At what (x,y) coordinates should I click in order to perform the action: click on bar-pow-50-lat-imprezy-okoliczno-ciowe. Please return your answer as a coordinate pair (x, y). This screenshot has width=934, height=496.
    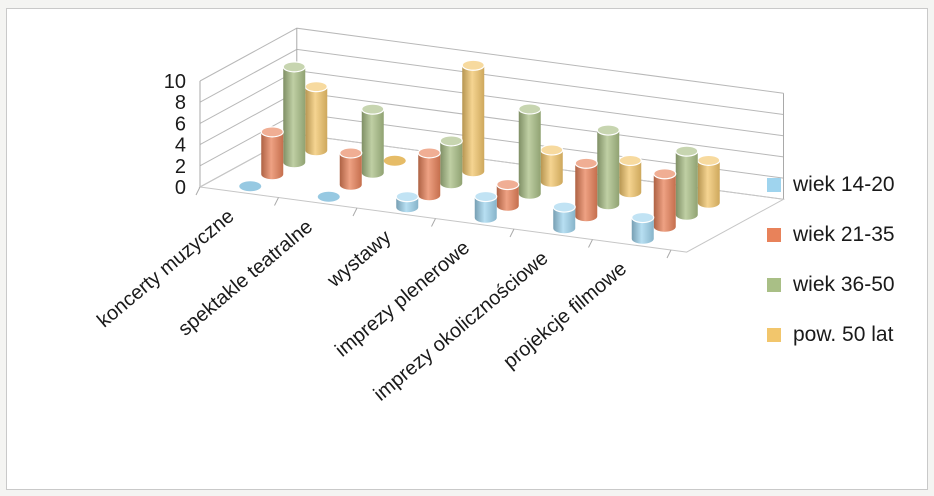
    Looking at the image, I should click on (630, 176).